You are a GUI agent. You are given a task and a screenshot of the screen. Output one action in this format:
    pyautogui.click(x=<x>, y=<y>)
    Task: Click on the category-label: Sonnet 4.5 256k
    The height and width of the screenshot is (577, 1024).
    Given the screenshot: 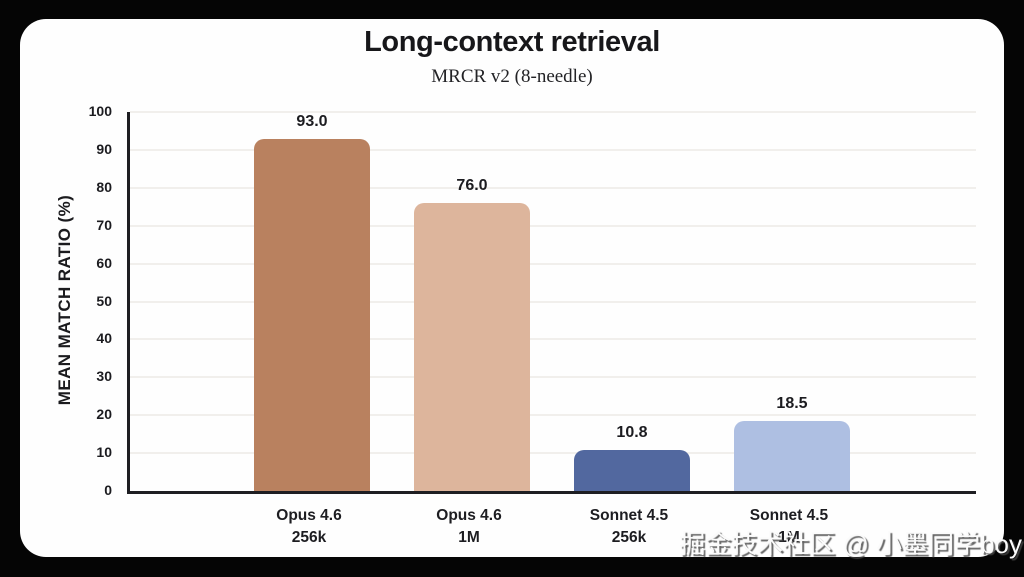 What is the action you would take?
    pyautogui.click(x=629, y=527)
    